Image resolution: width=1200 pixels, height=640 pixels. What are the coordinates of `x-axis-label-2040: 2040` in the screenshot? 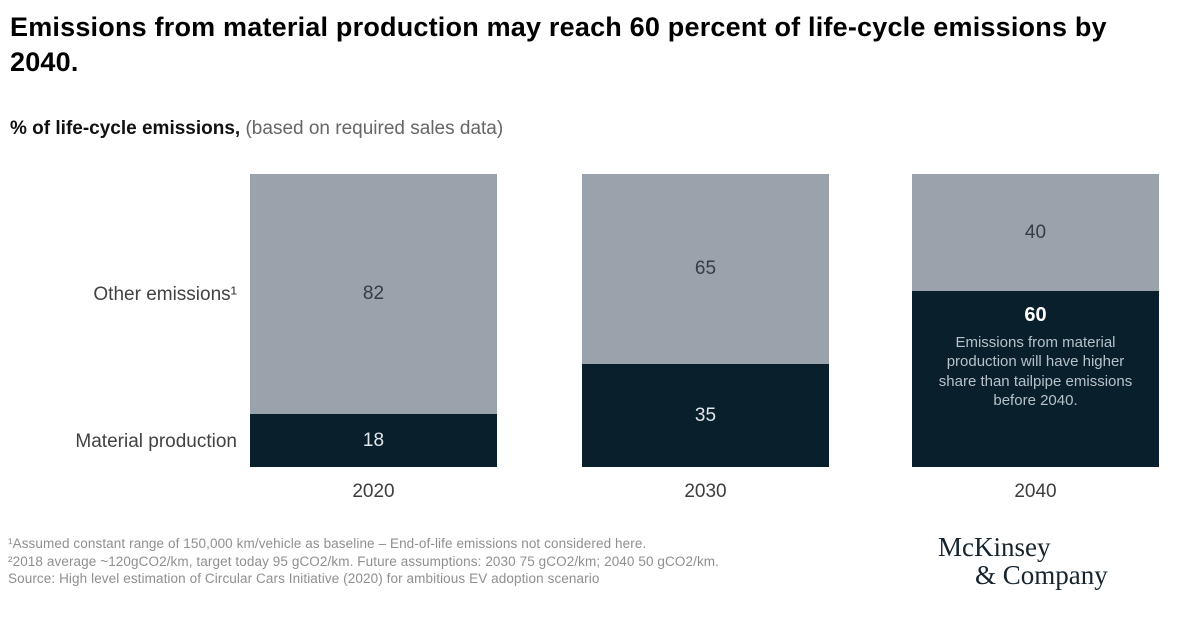 It's located at (1035, 491).